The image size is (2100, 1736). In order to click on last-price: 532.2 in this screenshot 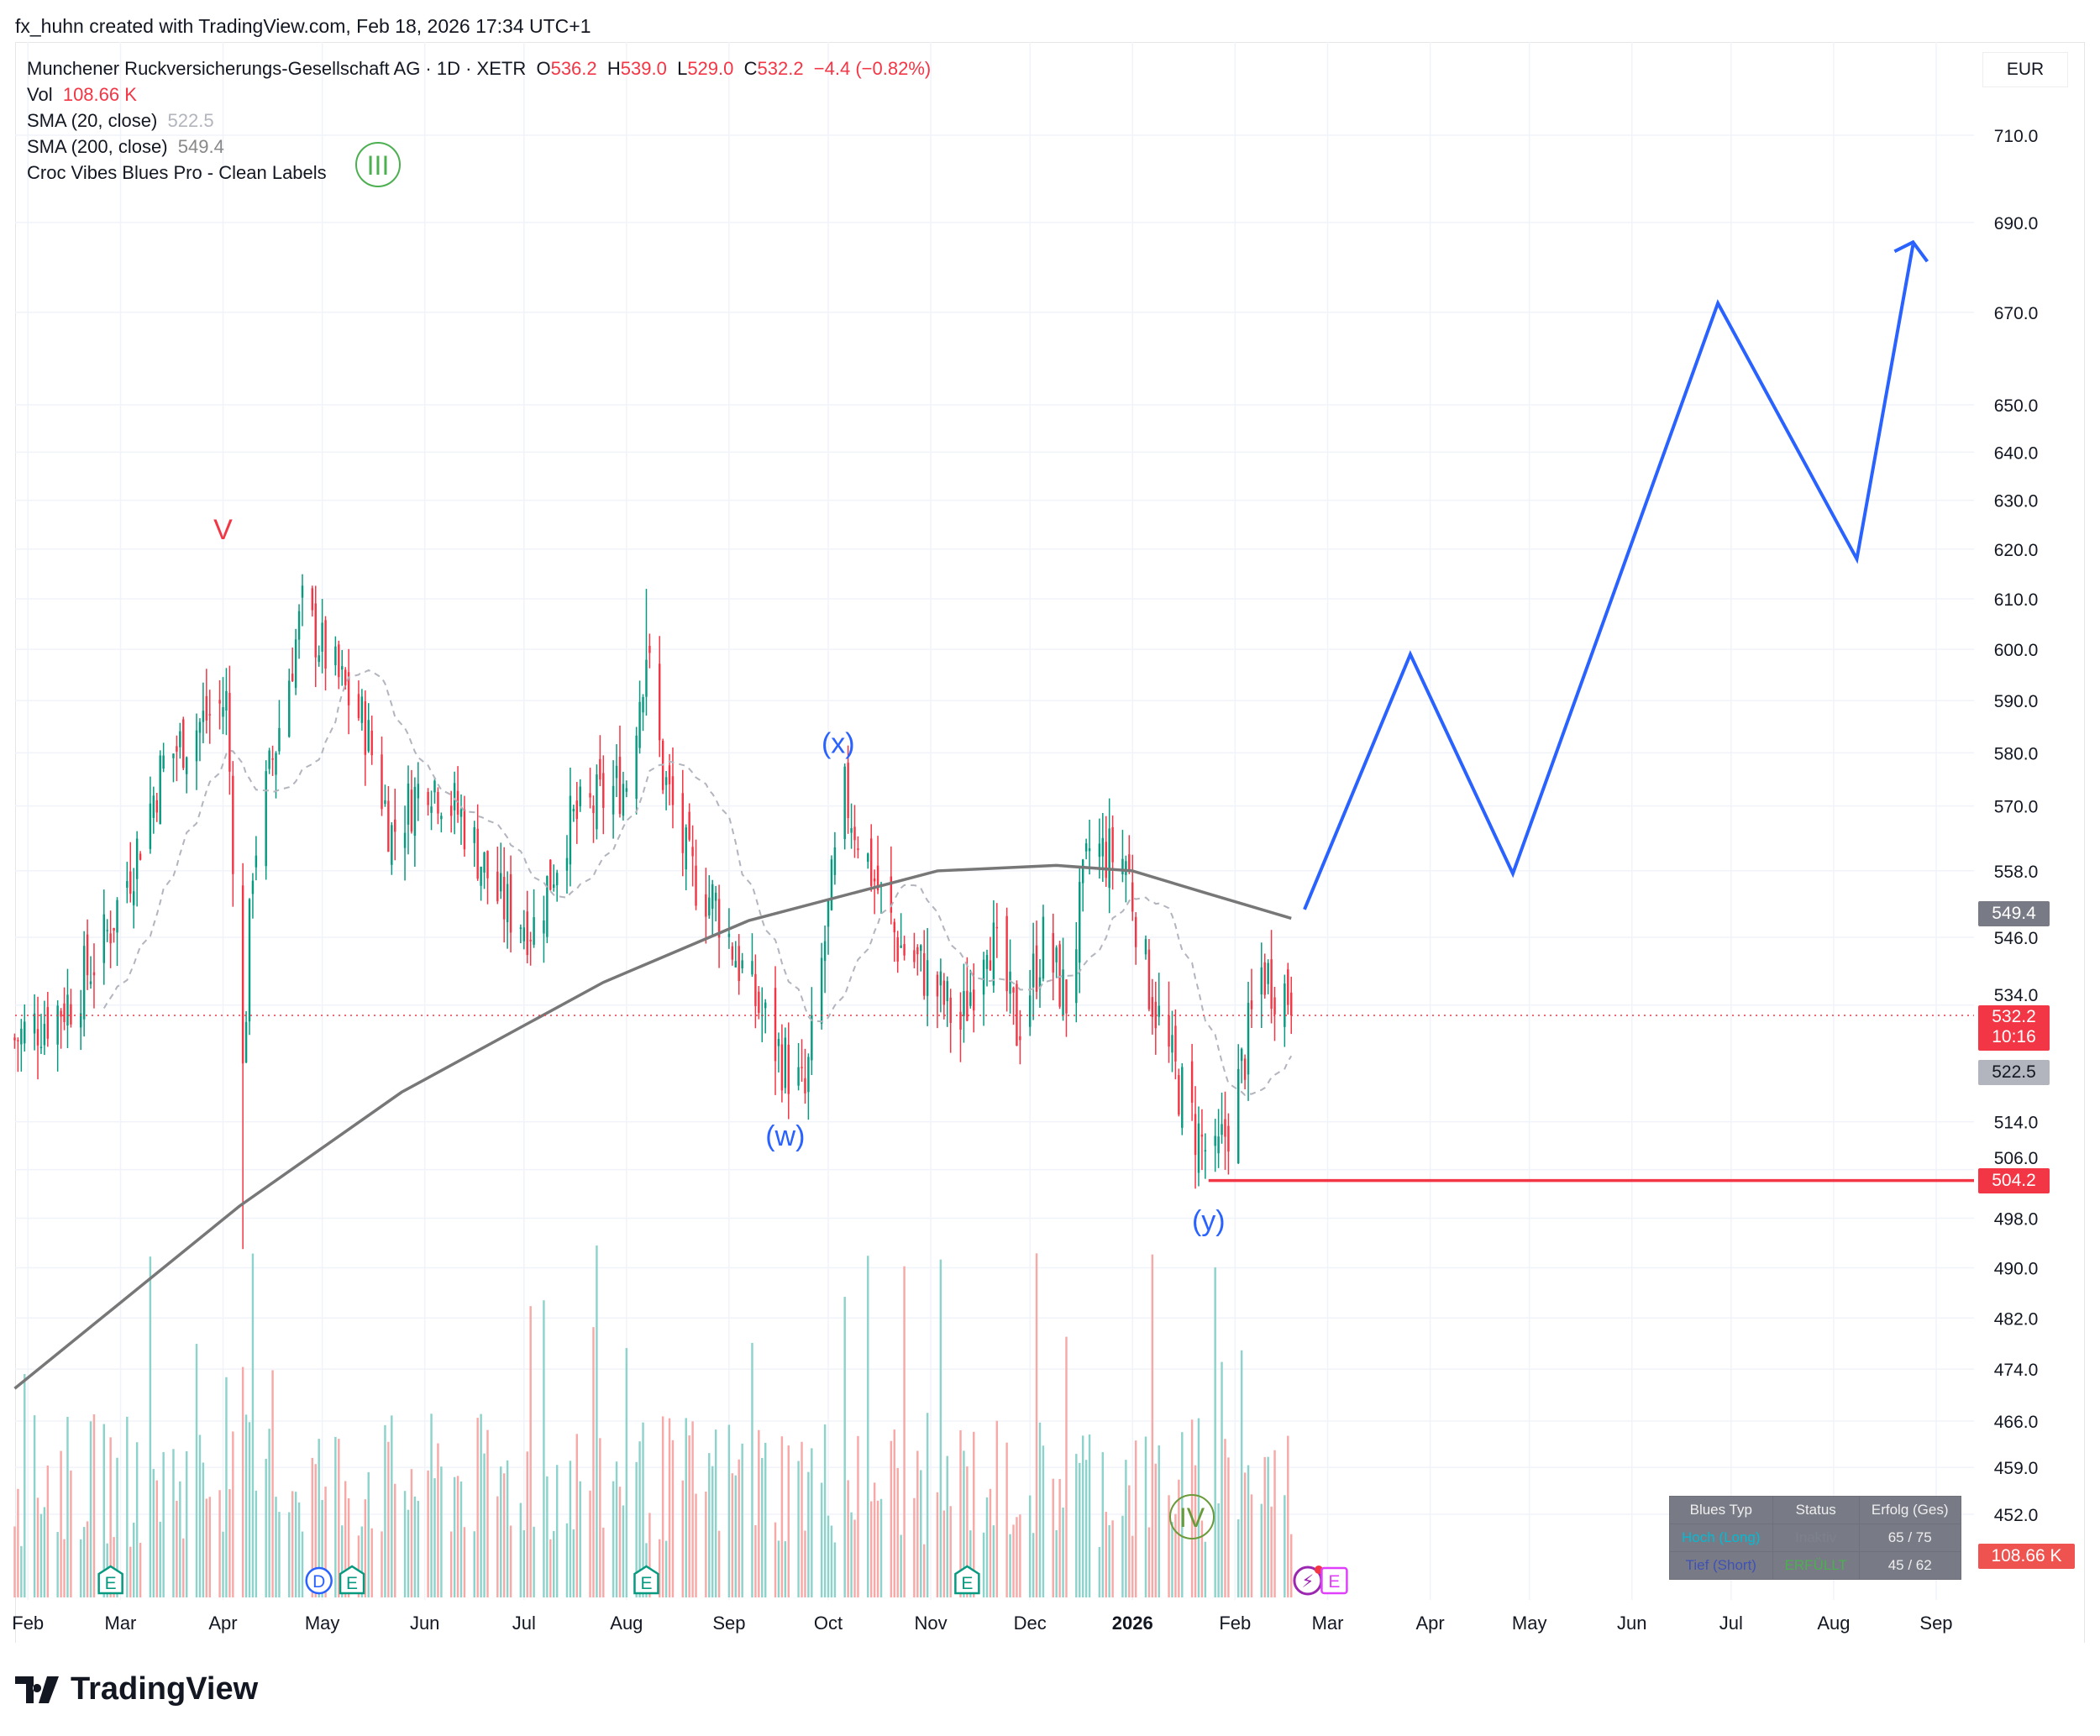, I will do `click(2014, 1016)`.